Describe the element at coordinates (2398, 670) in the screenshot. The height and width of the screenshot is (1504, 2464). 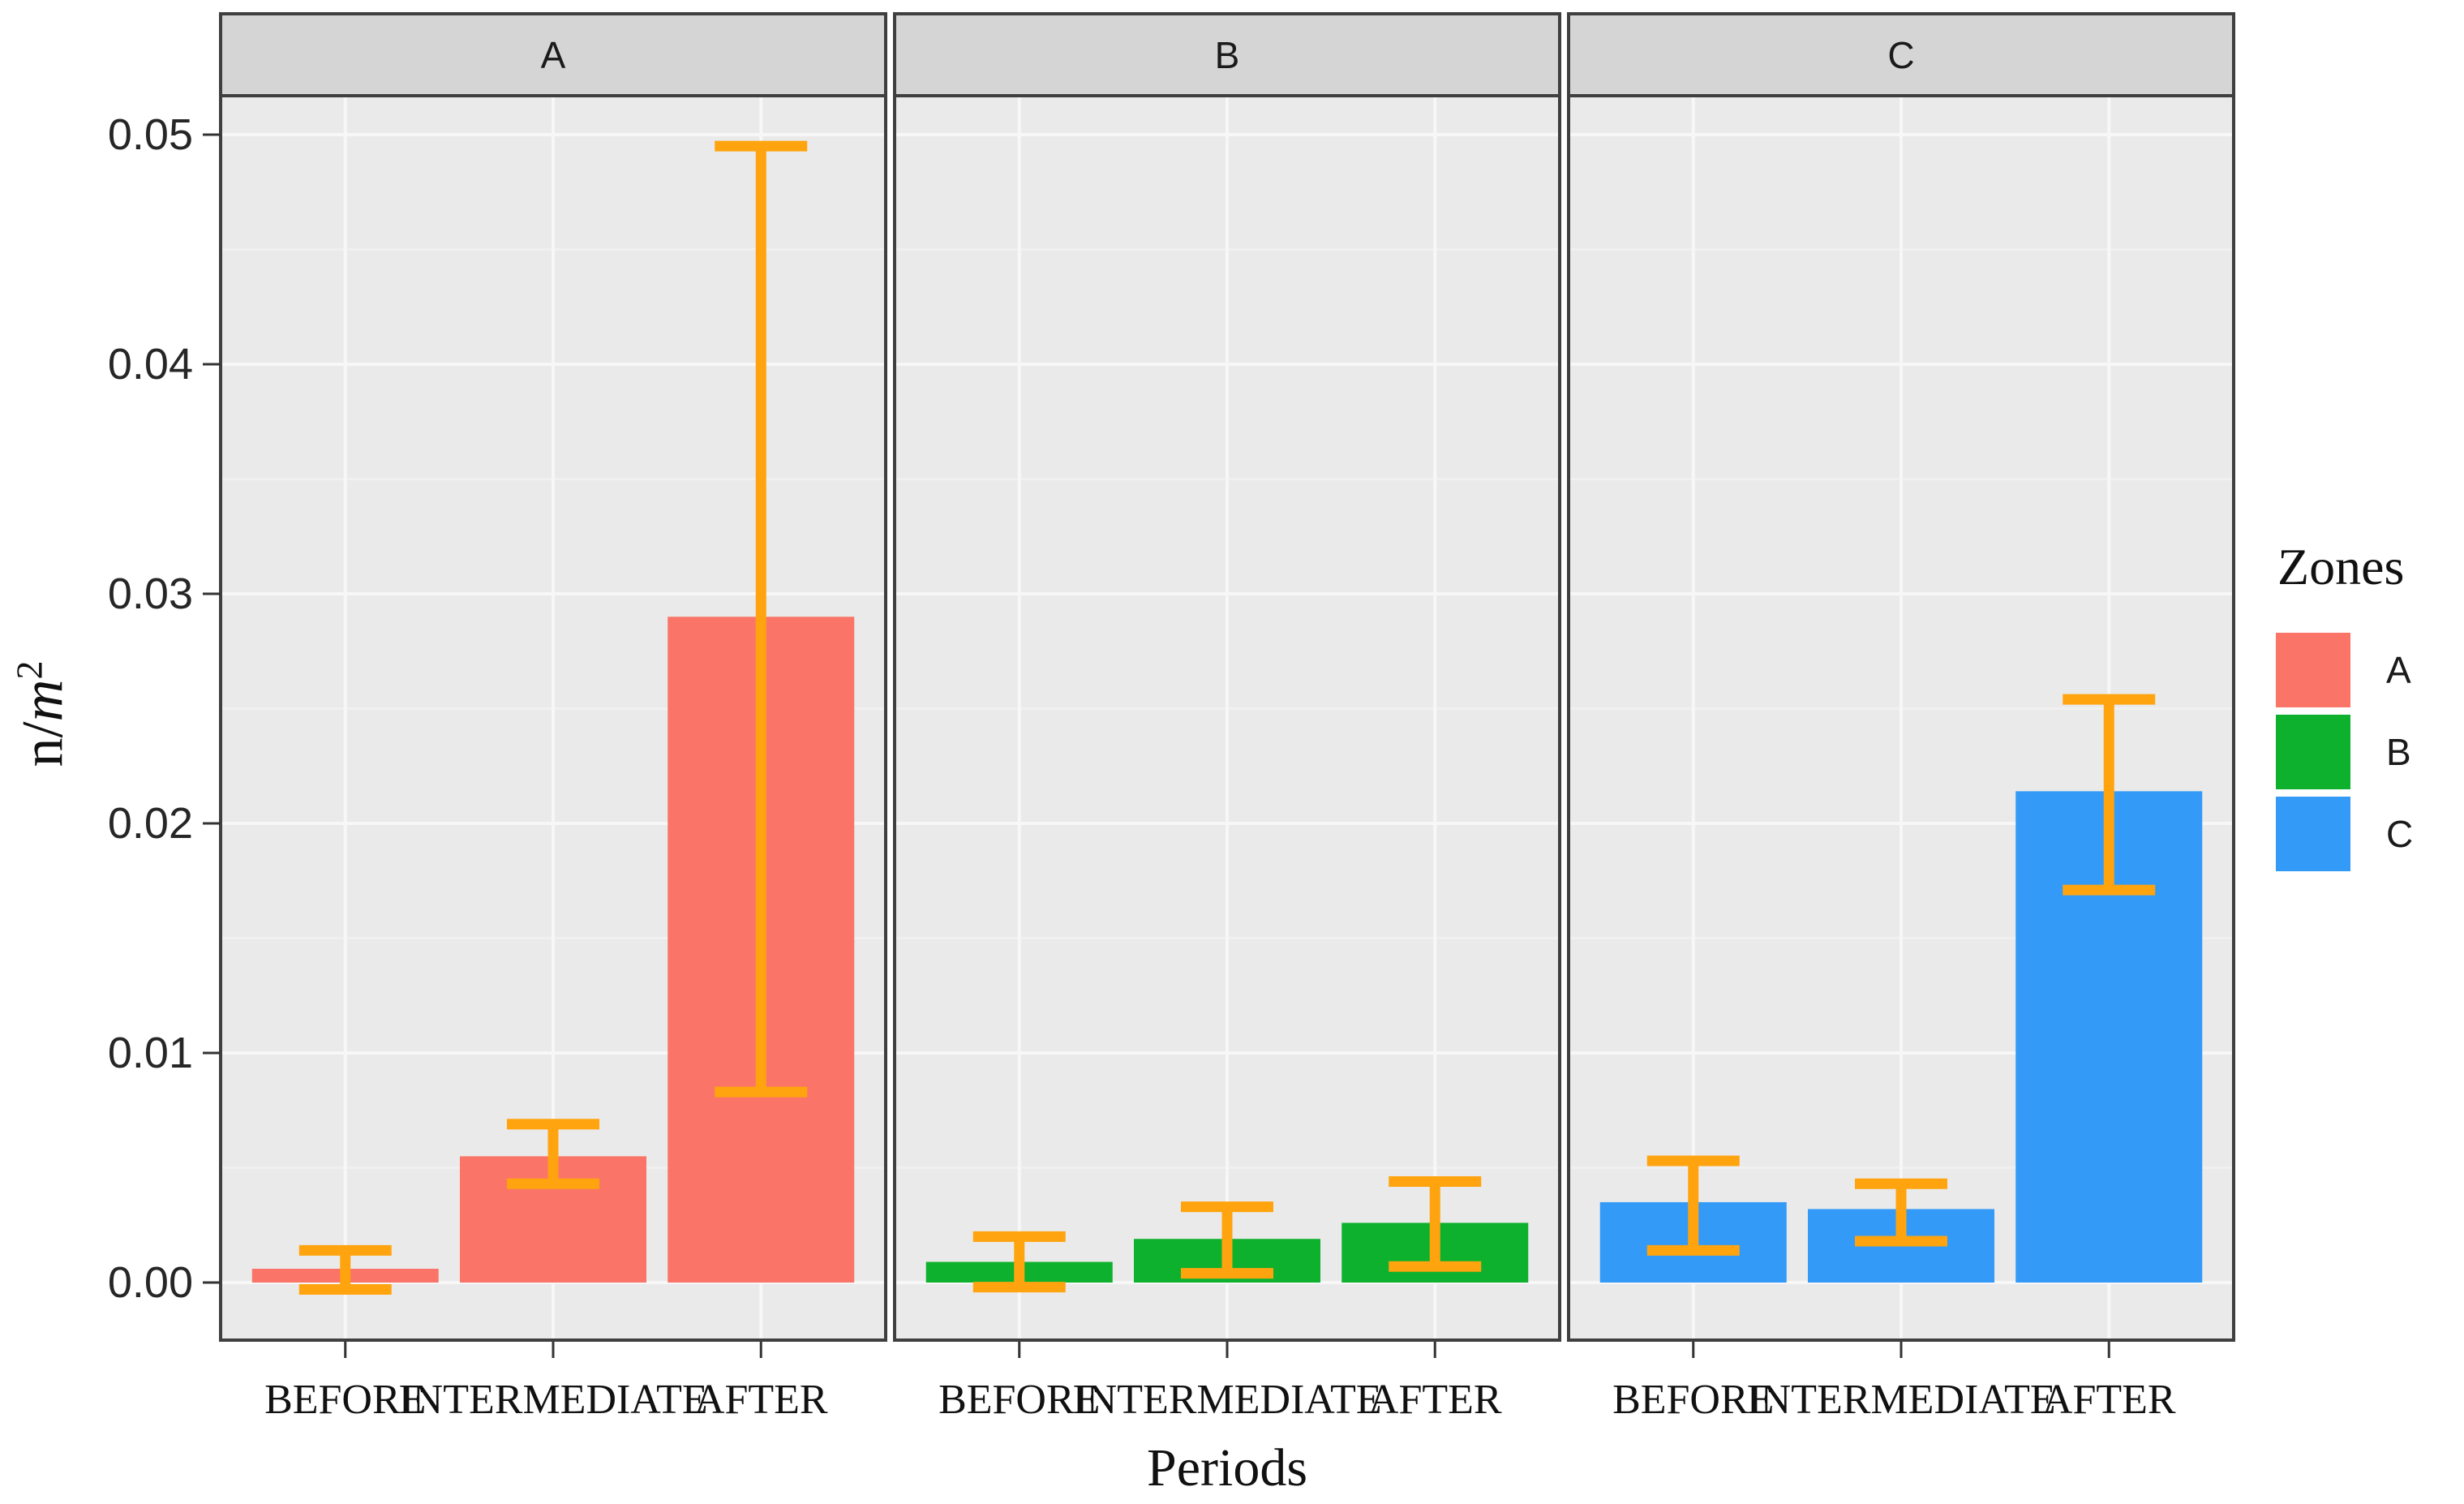
I see `legend-label-A: A` at that location.